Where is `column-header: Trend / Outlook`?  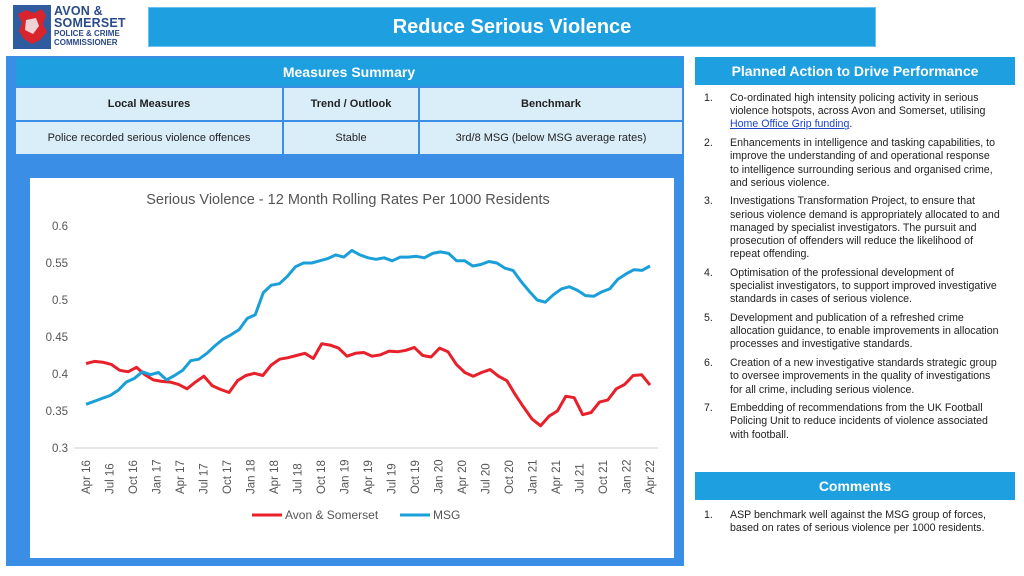
column-header: Trend / Outlook is located at coordinates (352, 104).